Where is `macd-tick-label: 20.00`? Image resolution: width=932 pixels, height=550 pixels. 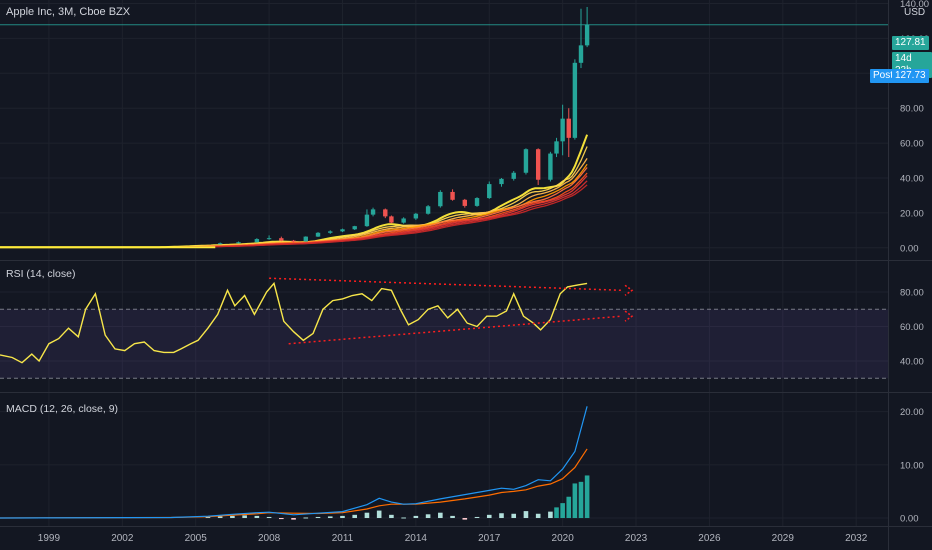 macd-tick-label: 20.00 is located at coordinates (912, 412).